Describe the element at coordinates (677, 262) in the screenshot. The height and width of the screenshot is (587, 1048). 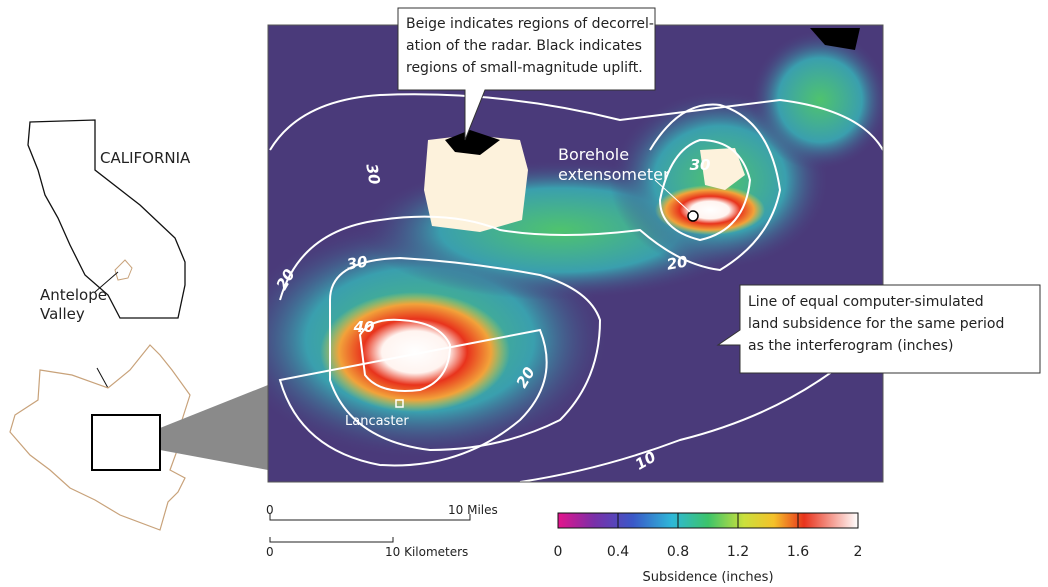
I see `contour-label: 20` at that location.